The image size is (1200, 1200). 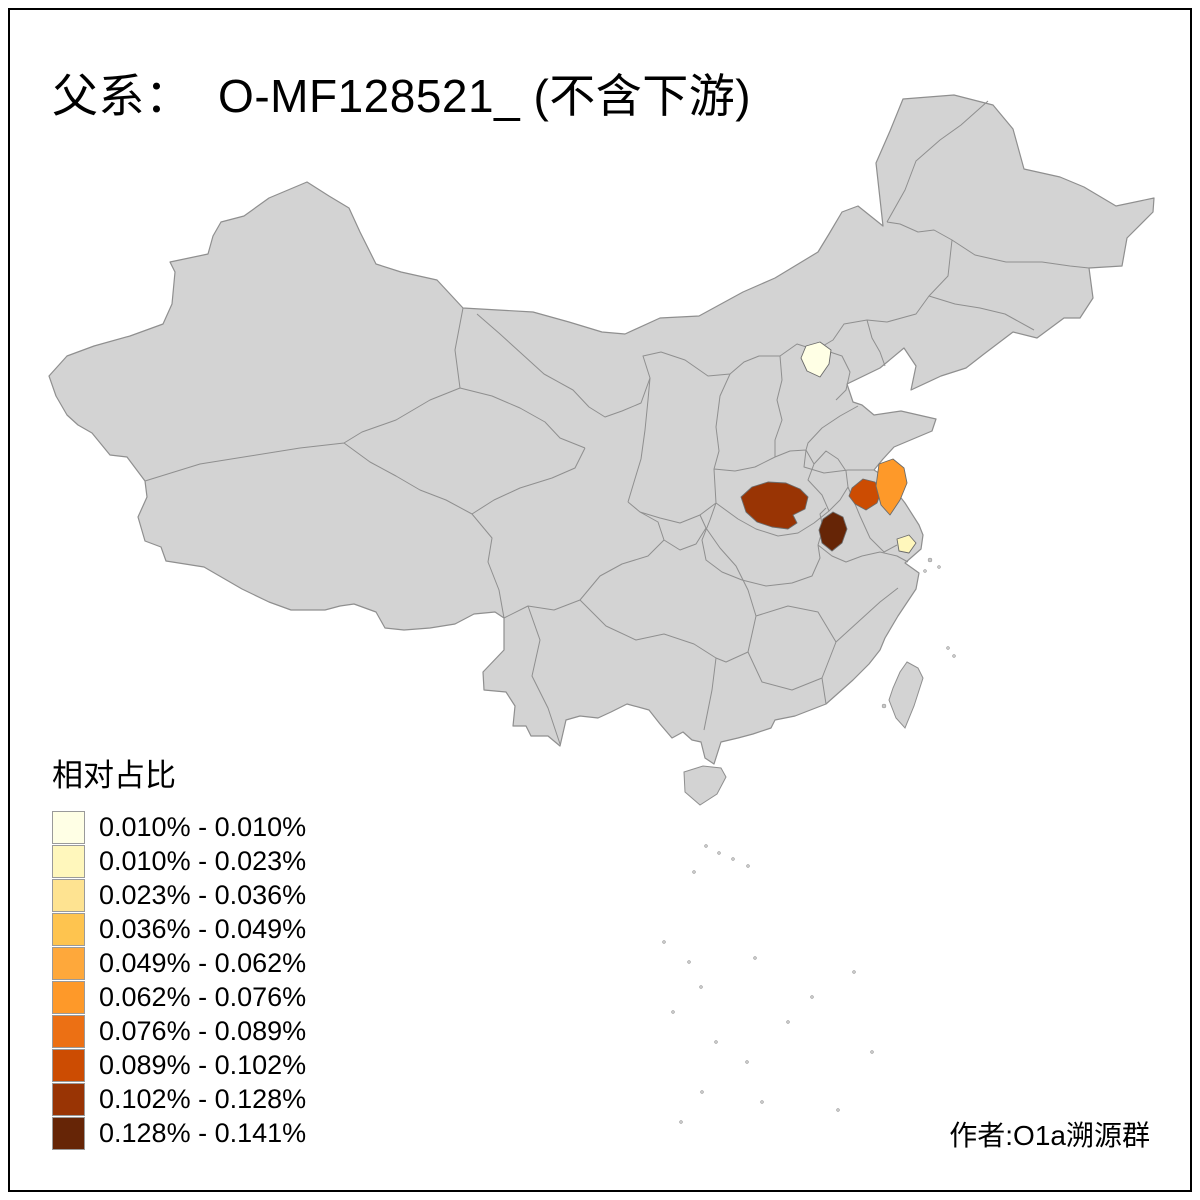 I want to click on legend-row: 0.010% - 0.010%, so click(x=179, y=827).